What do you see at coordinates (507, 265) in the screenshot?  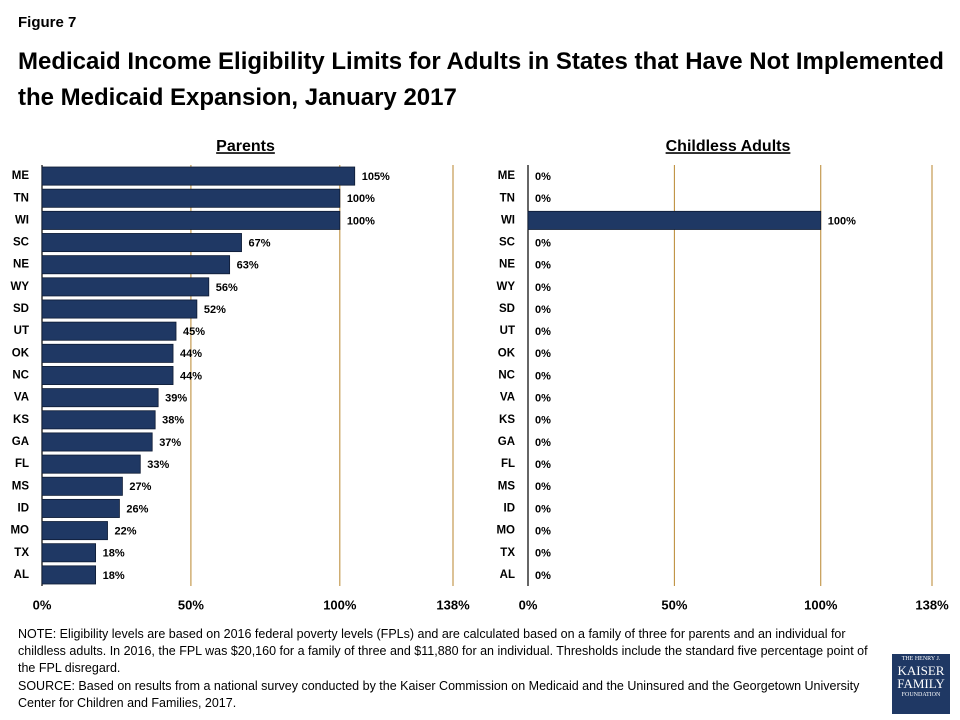 I see `y-tick-label: NE` at bounding box center [507, 265].